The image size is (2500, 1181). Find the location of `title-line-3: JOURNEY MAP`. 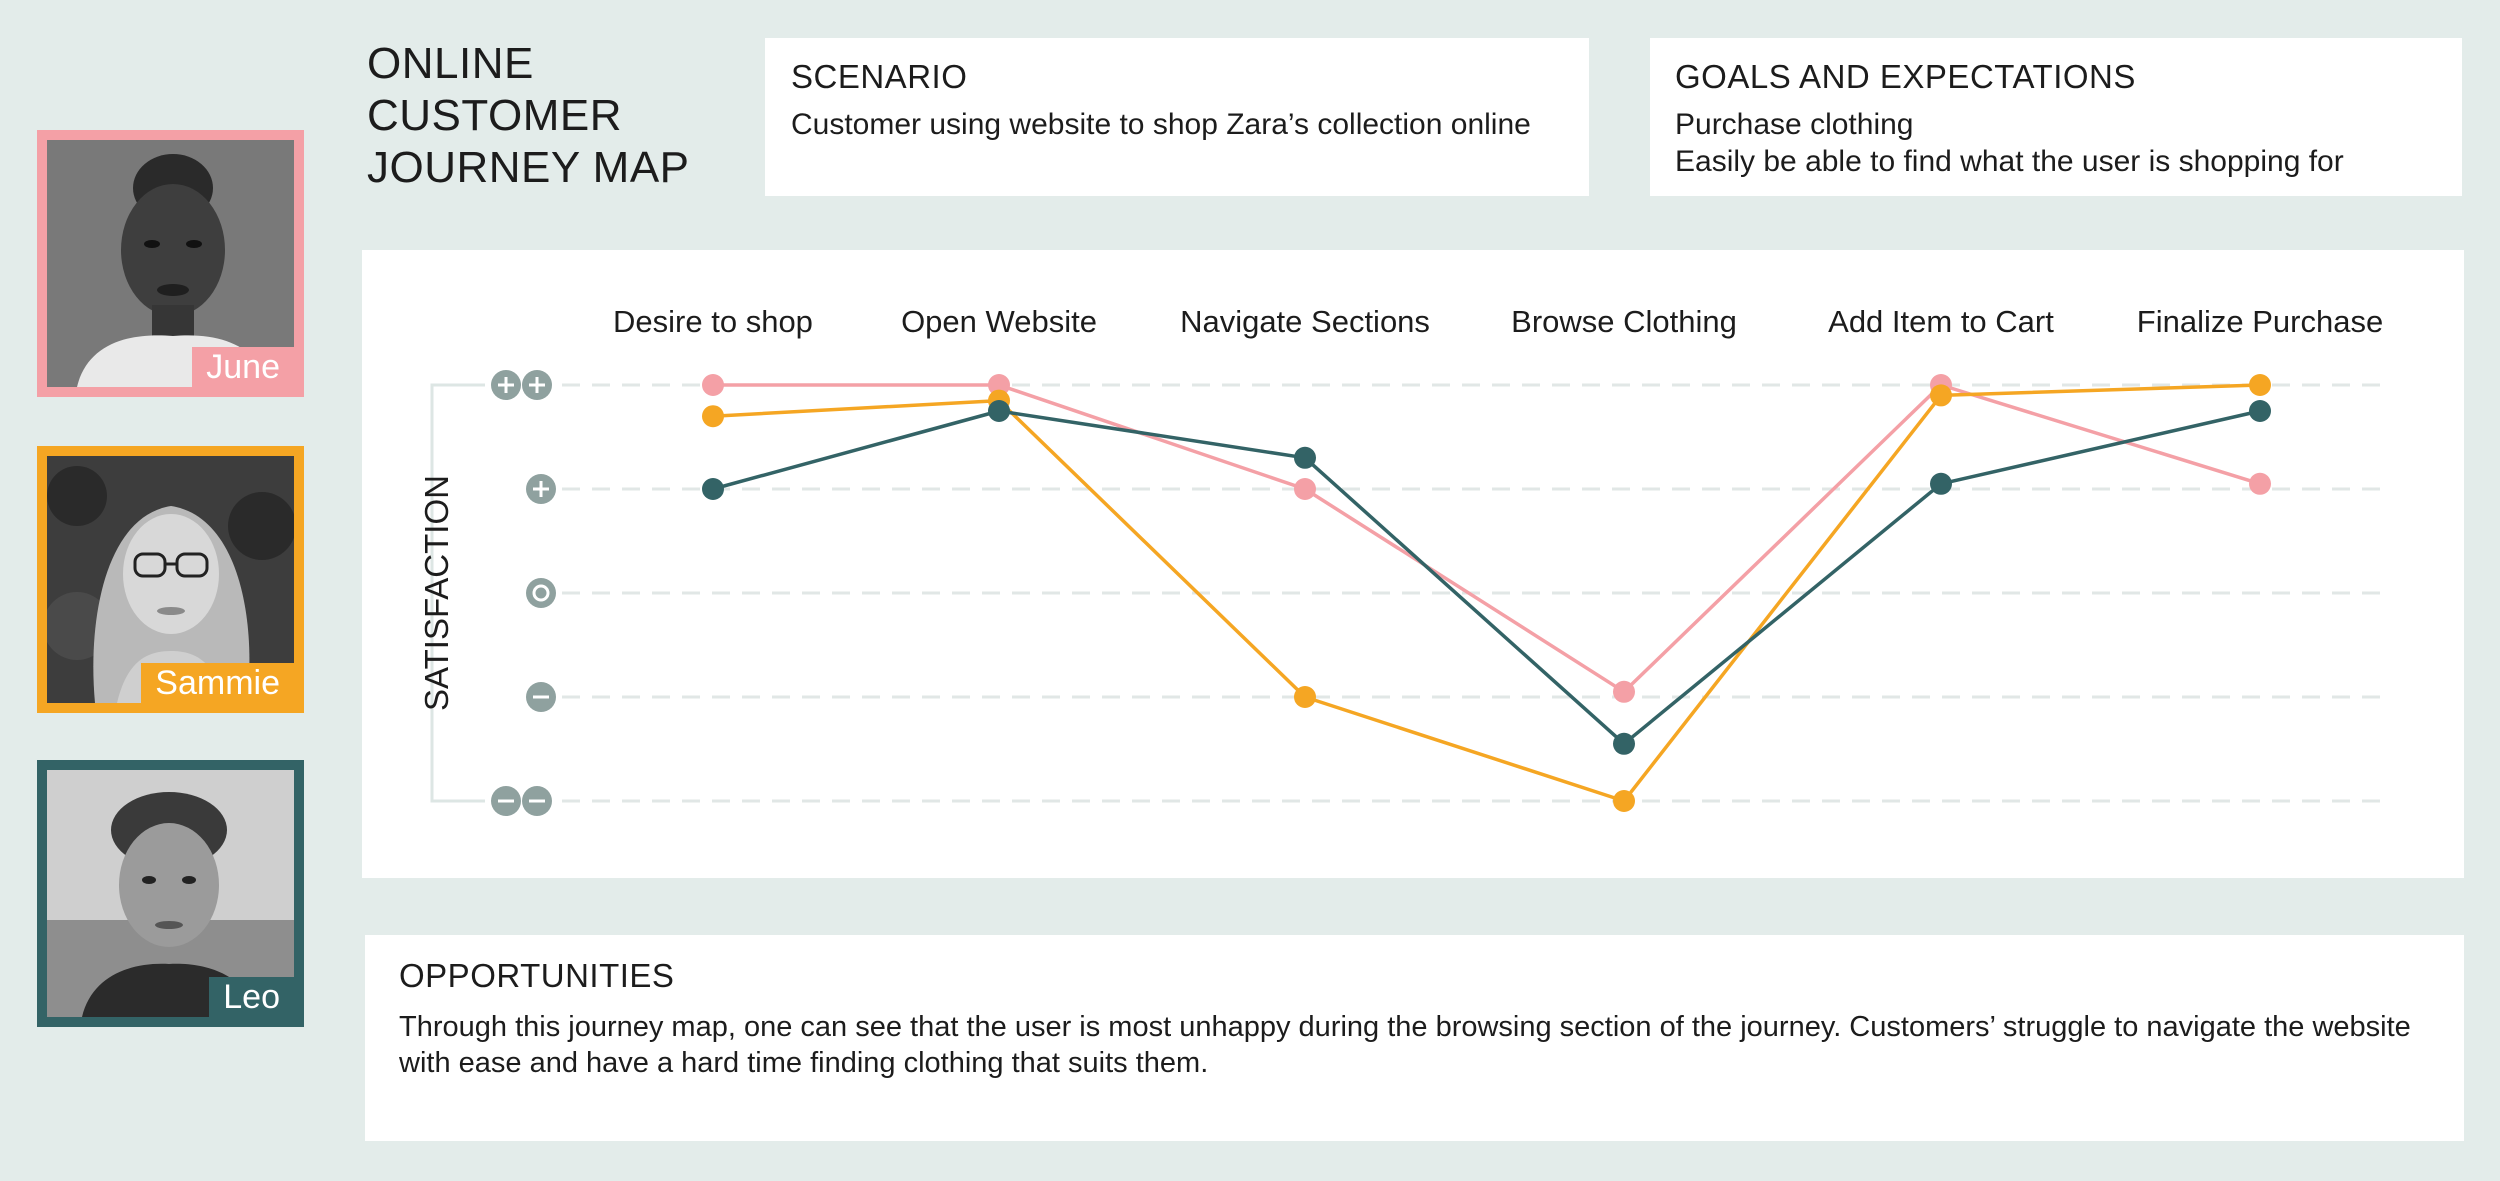

title-line-3: JOURNEY MAP is located at coordinates (528, 167).